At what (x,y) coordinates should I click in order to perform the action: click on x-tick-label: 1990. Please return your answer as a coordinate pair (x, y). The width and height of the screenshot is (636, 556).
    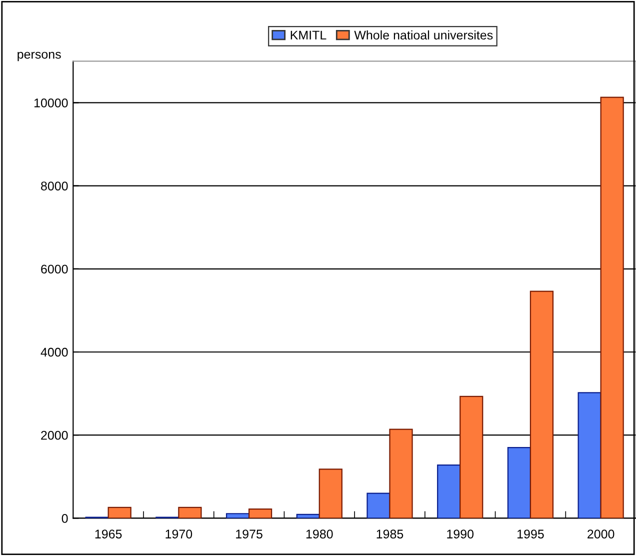
    Looking at the image, I should click on (460, 534).